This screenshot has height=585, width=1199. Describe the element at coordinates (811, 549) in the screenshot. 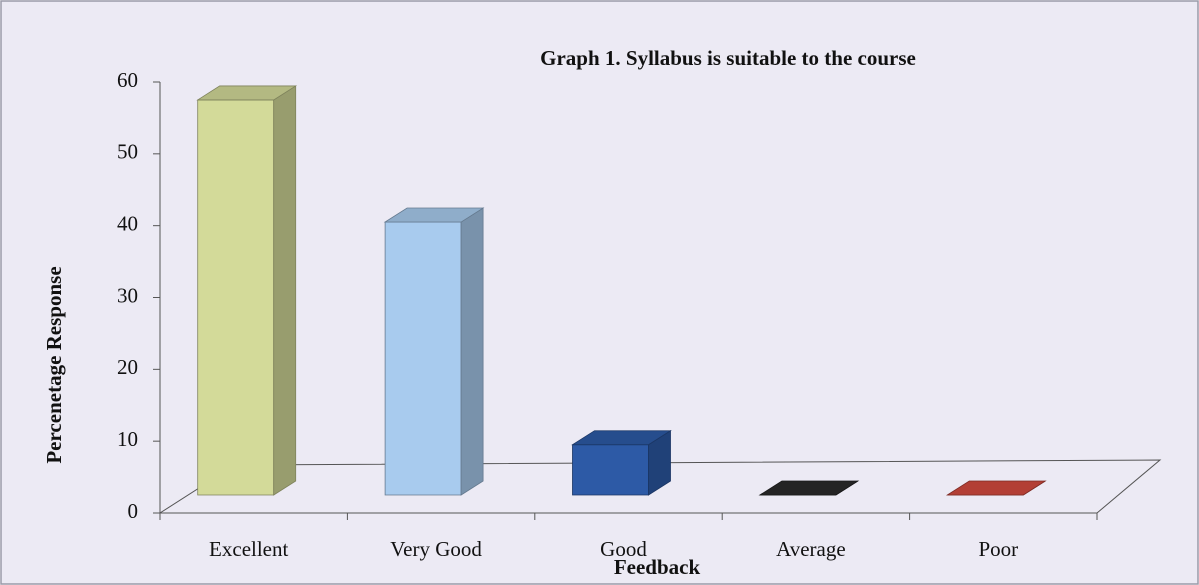

I see `x-tick-label: Average` at that location.